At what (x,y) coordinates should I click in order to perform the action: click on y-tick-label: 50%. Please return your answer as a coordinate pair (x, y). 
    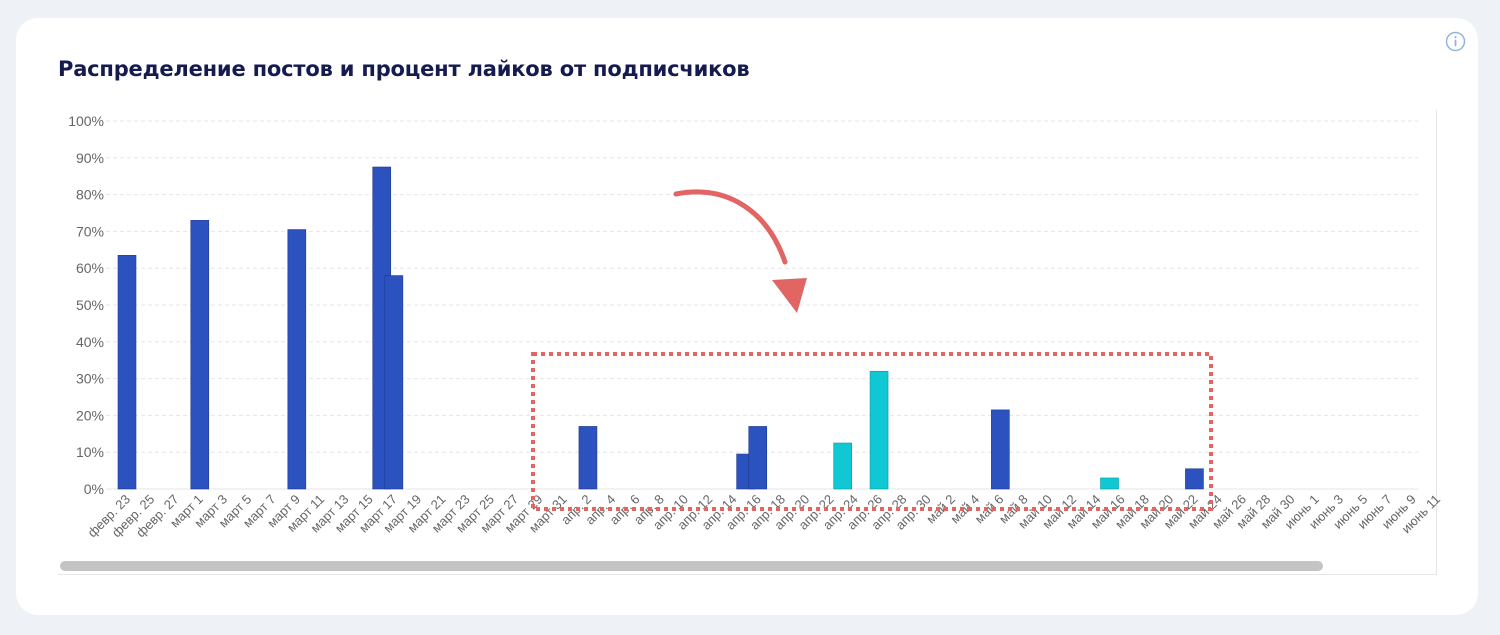
    Looking at the image, I should click on (90, 305).